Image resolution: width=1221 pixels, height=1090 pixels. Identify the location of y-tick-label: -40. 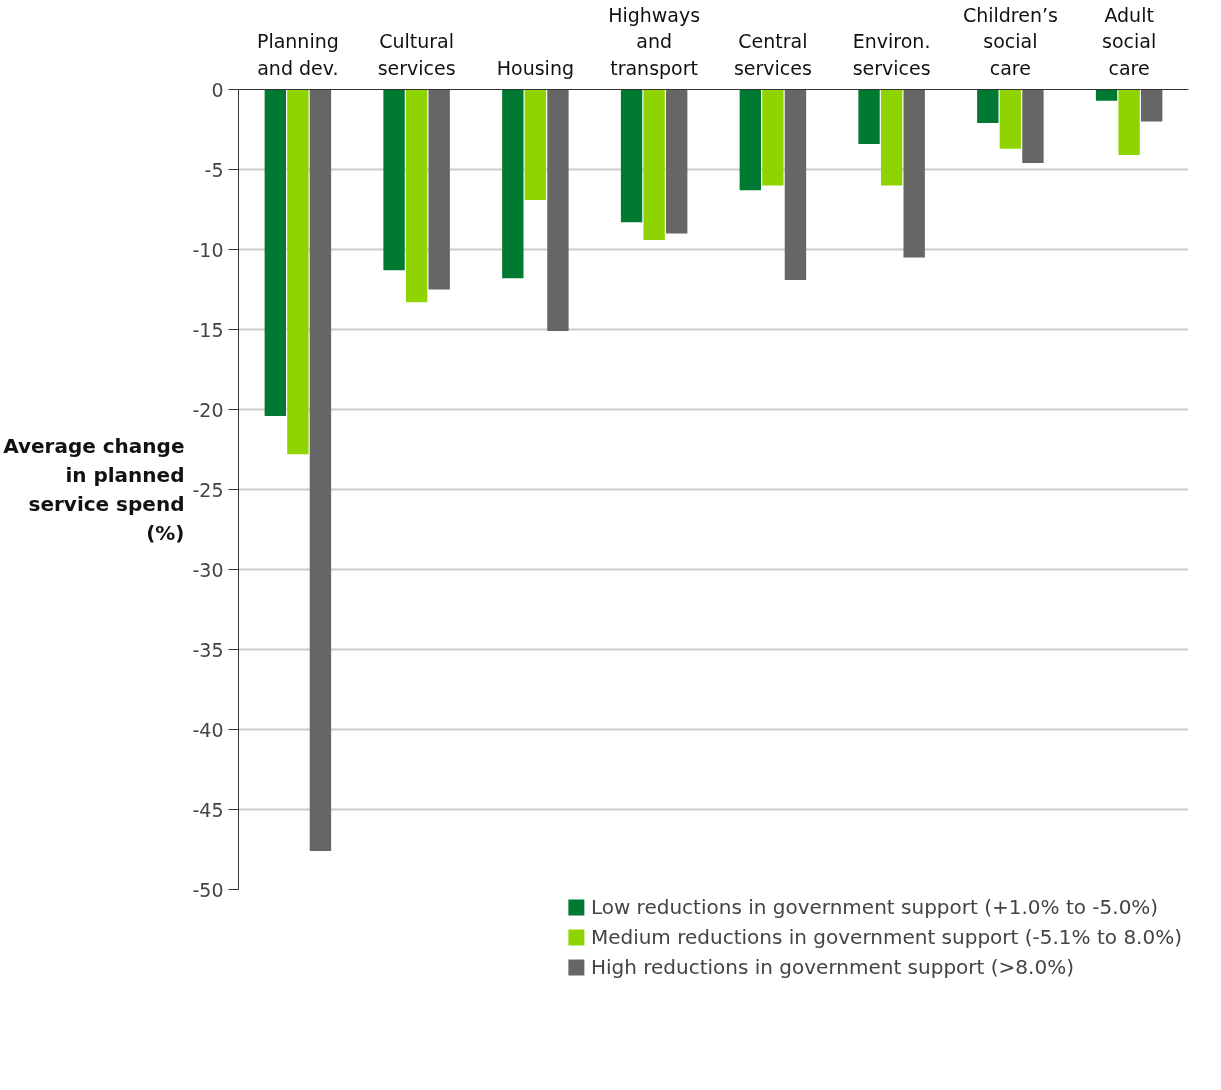
(208, 729).